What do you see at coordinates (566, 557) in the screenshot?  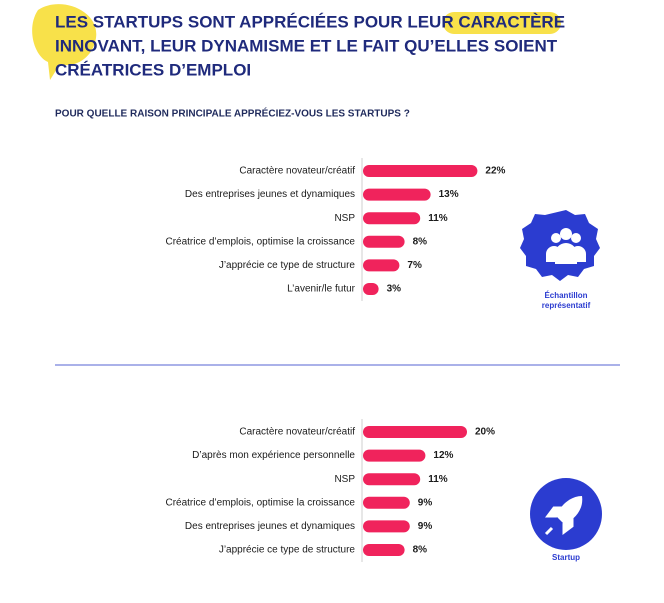 I see `caption: Startup` at bounding box center [566, 557].